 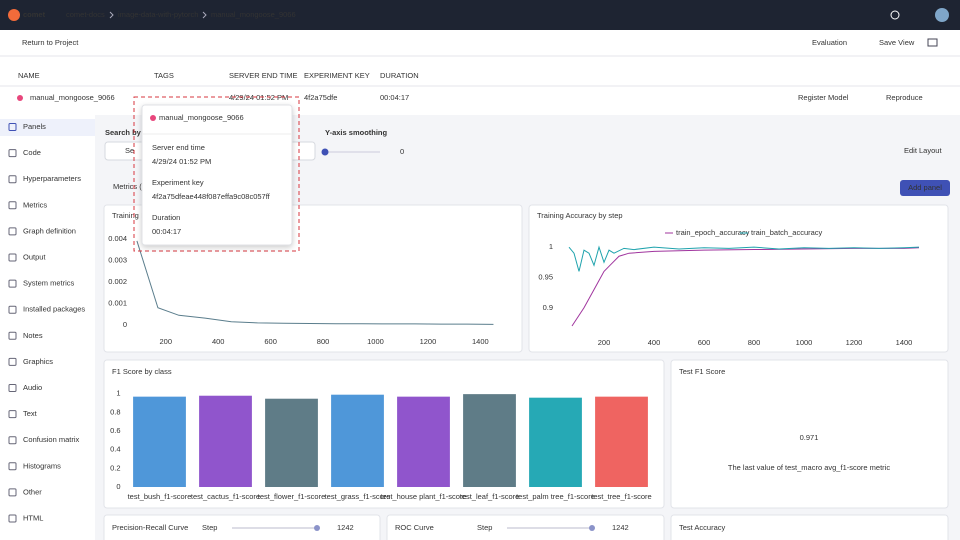 What do you see at coordinates (30, 413) in the screenshot?
I see `sidebar-item: Text` at bounding box center [30, 413].